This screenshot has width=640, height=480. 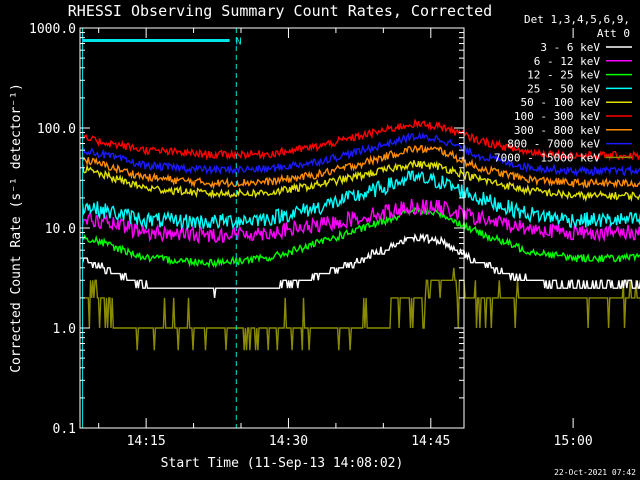 What do you see at coordinates (430, 441) in the screenshot?
I see `x-tick-label: 14:45` at bounding box center [430, 441].